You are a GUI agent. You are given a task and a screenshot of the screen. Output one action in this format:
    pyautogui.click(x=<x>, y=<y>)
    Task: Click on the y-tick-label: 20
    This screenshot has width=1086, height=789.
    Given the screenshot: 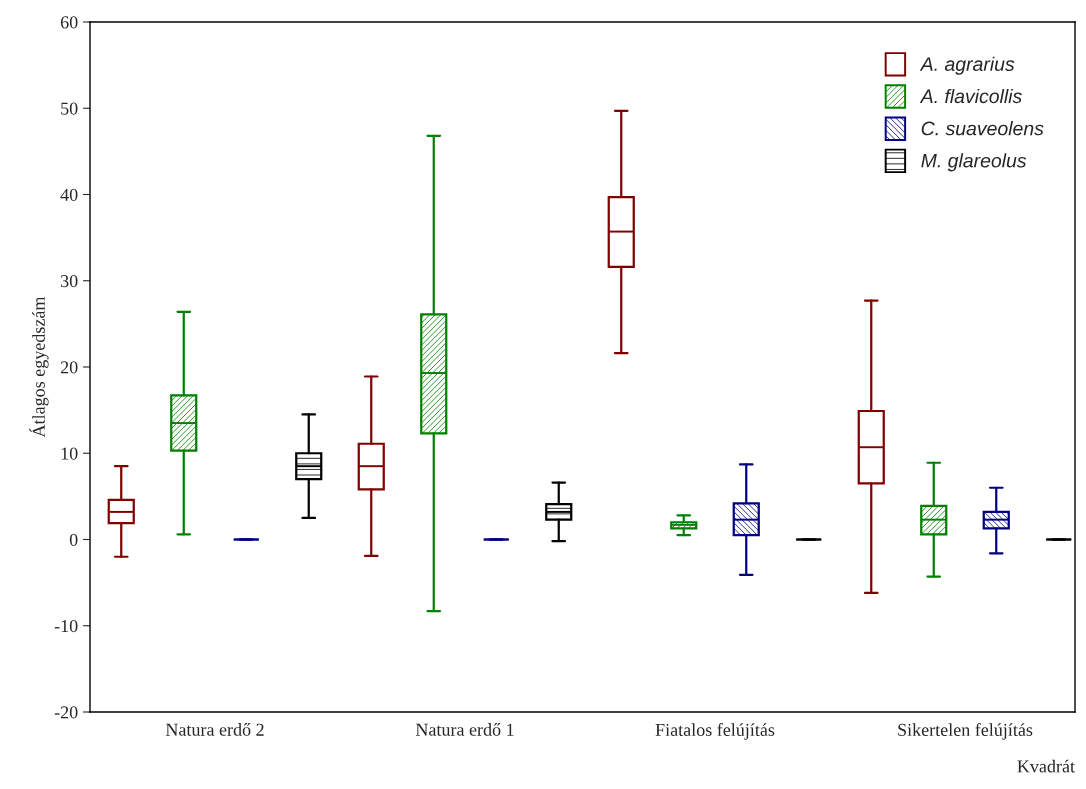 What is the action you would take?
    pyautogui.click(x=69, y=367)
    